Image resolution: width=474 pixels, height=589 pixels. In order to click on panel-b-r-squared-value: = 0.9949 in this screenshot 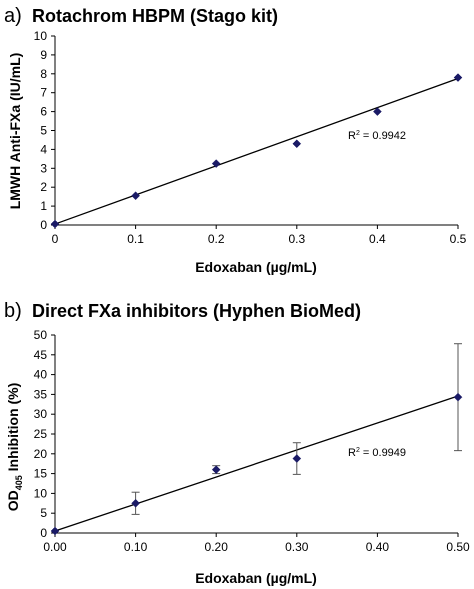, I will do `click(383, 453)`.